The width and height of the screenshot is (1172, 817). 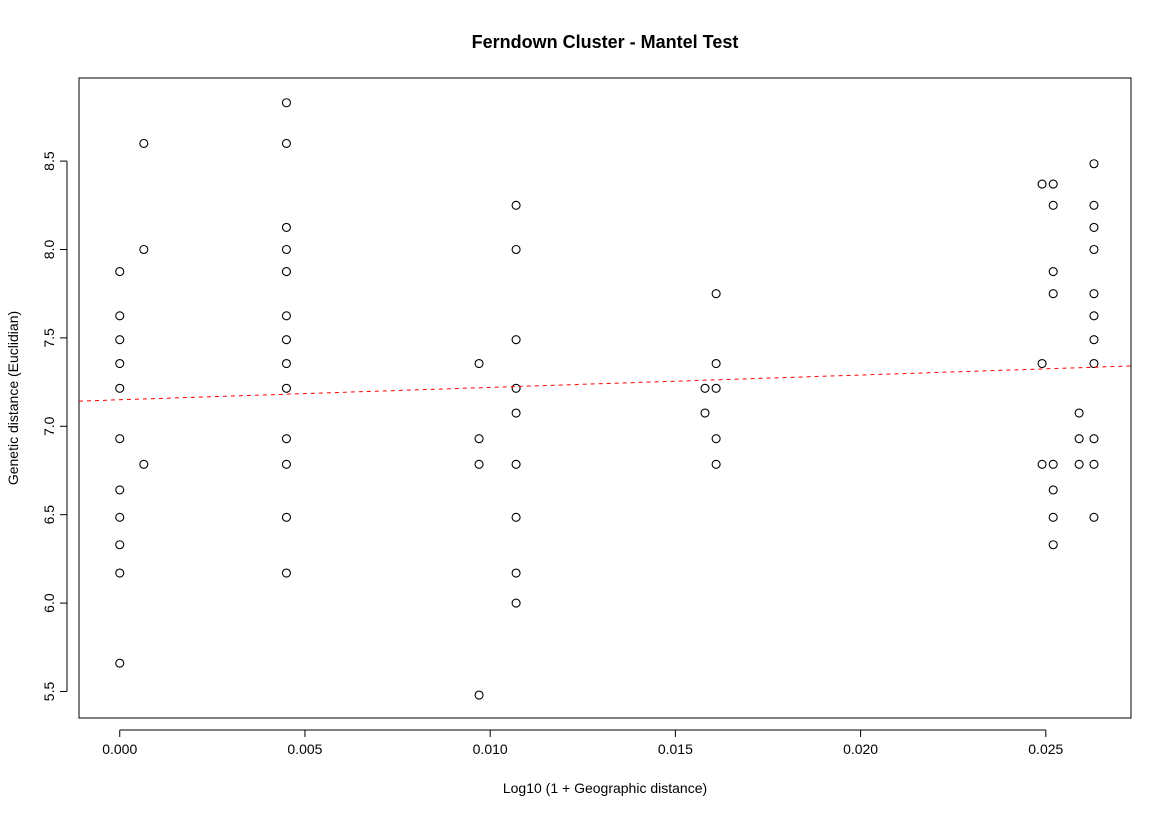 I want to click on x-tick-label: 0.015, so click(x=675, y=749).